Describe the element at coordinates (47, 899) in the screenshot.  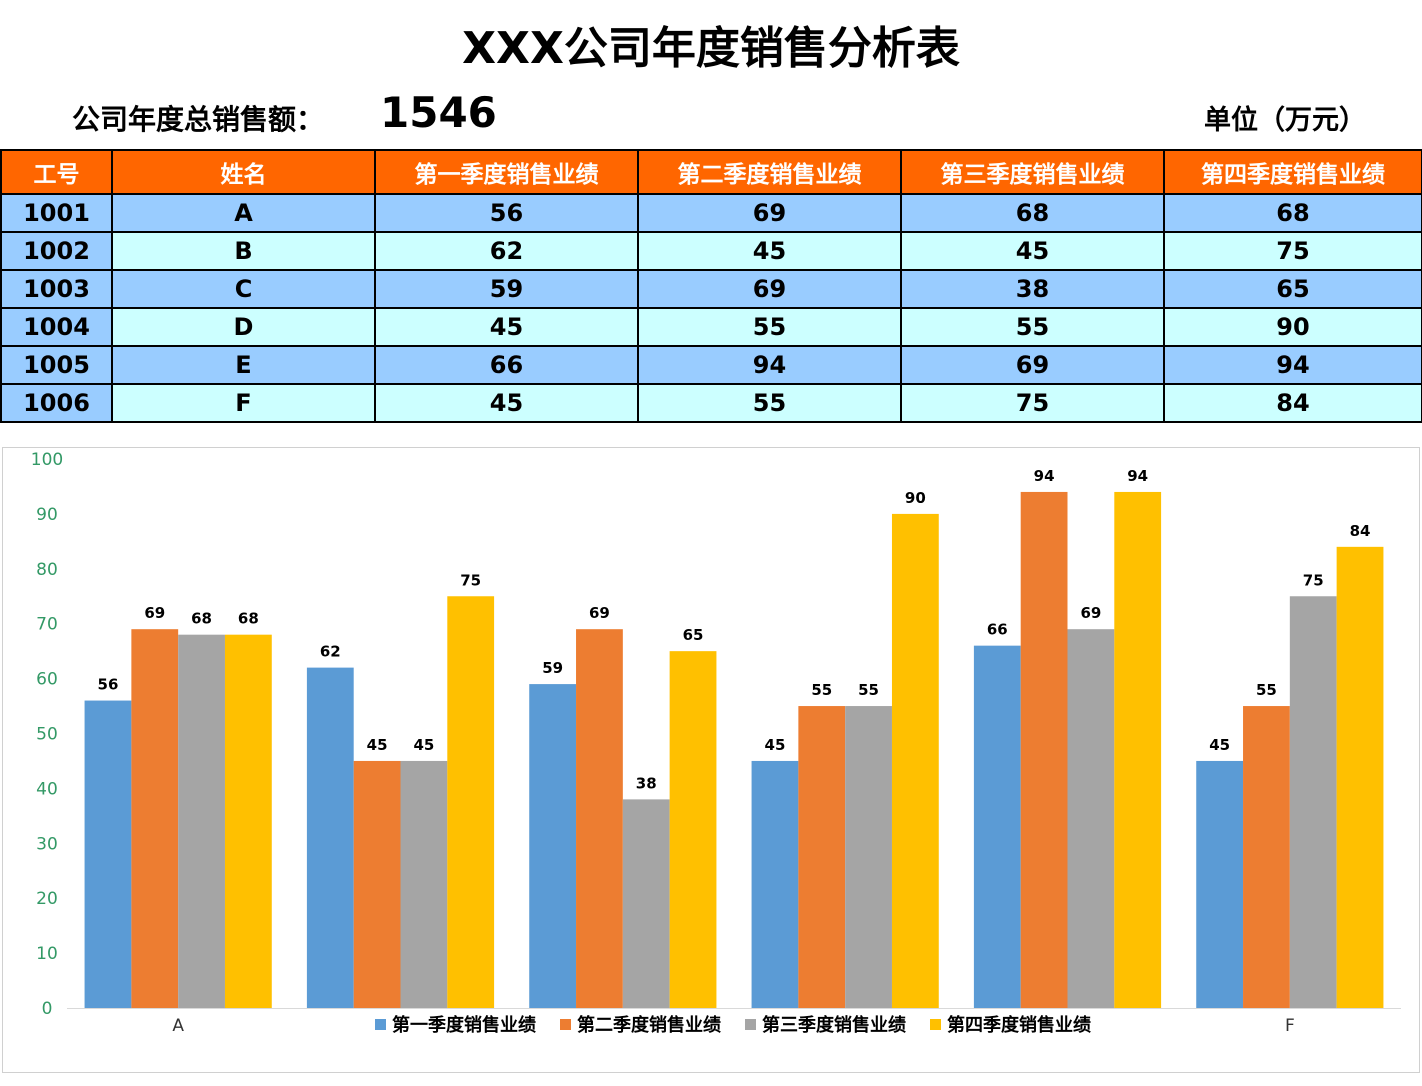
I see `y-tick-label: 20` at that location.